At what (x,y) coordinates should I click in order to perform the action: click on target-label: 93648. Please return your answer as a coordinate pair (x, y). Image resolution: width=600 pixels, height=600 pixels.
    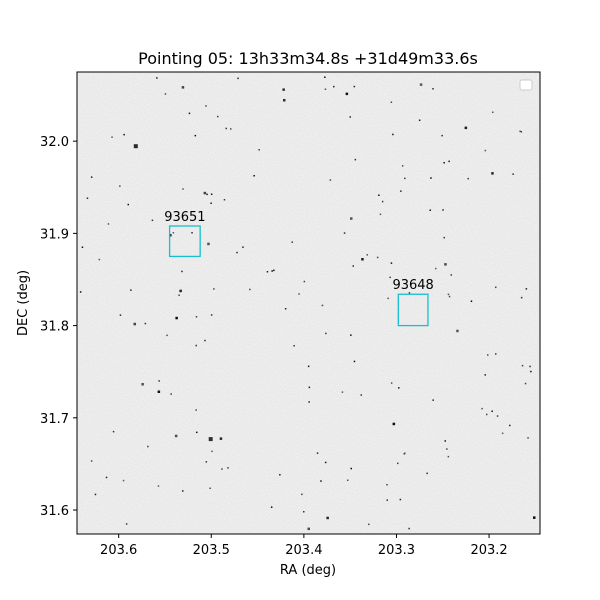
    Looking at the image, I should click on (412, 285).